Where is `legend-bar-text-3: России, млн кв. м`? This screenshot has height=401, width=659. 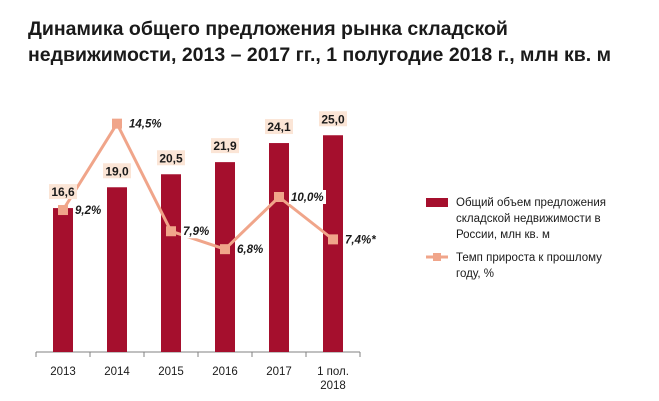 legend-bar-text-3: России, млн кв. м is located at coordinates (503, 235).